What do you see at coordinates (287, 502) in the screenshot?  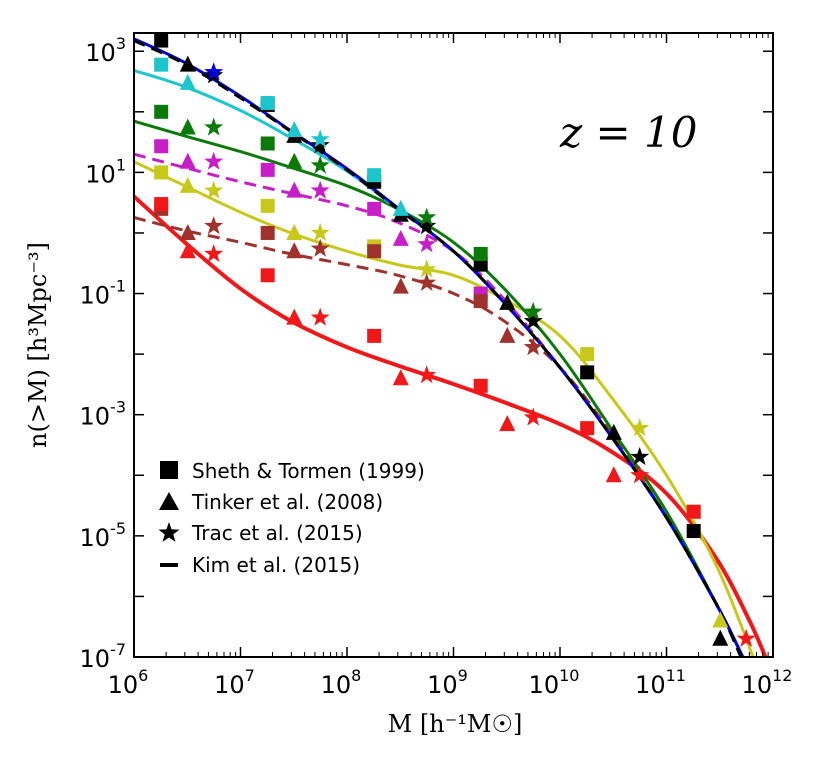 I see `legend-label: Tinker et al. (2008)` at bounding box center [287, 502].